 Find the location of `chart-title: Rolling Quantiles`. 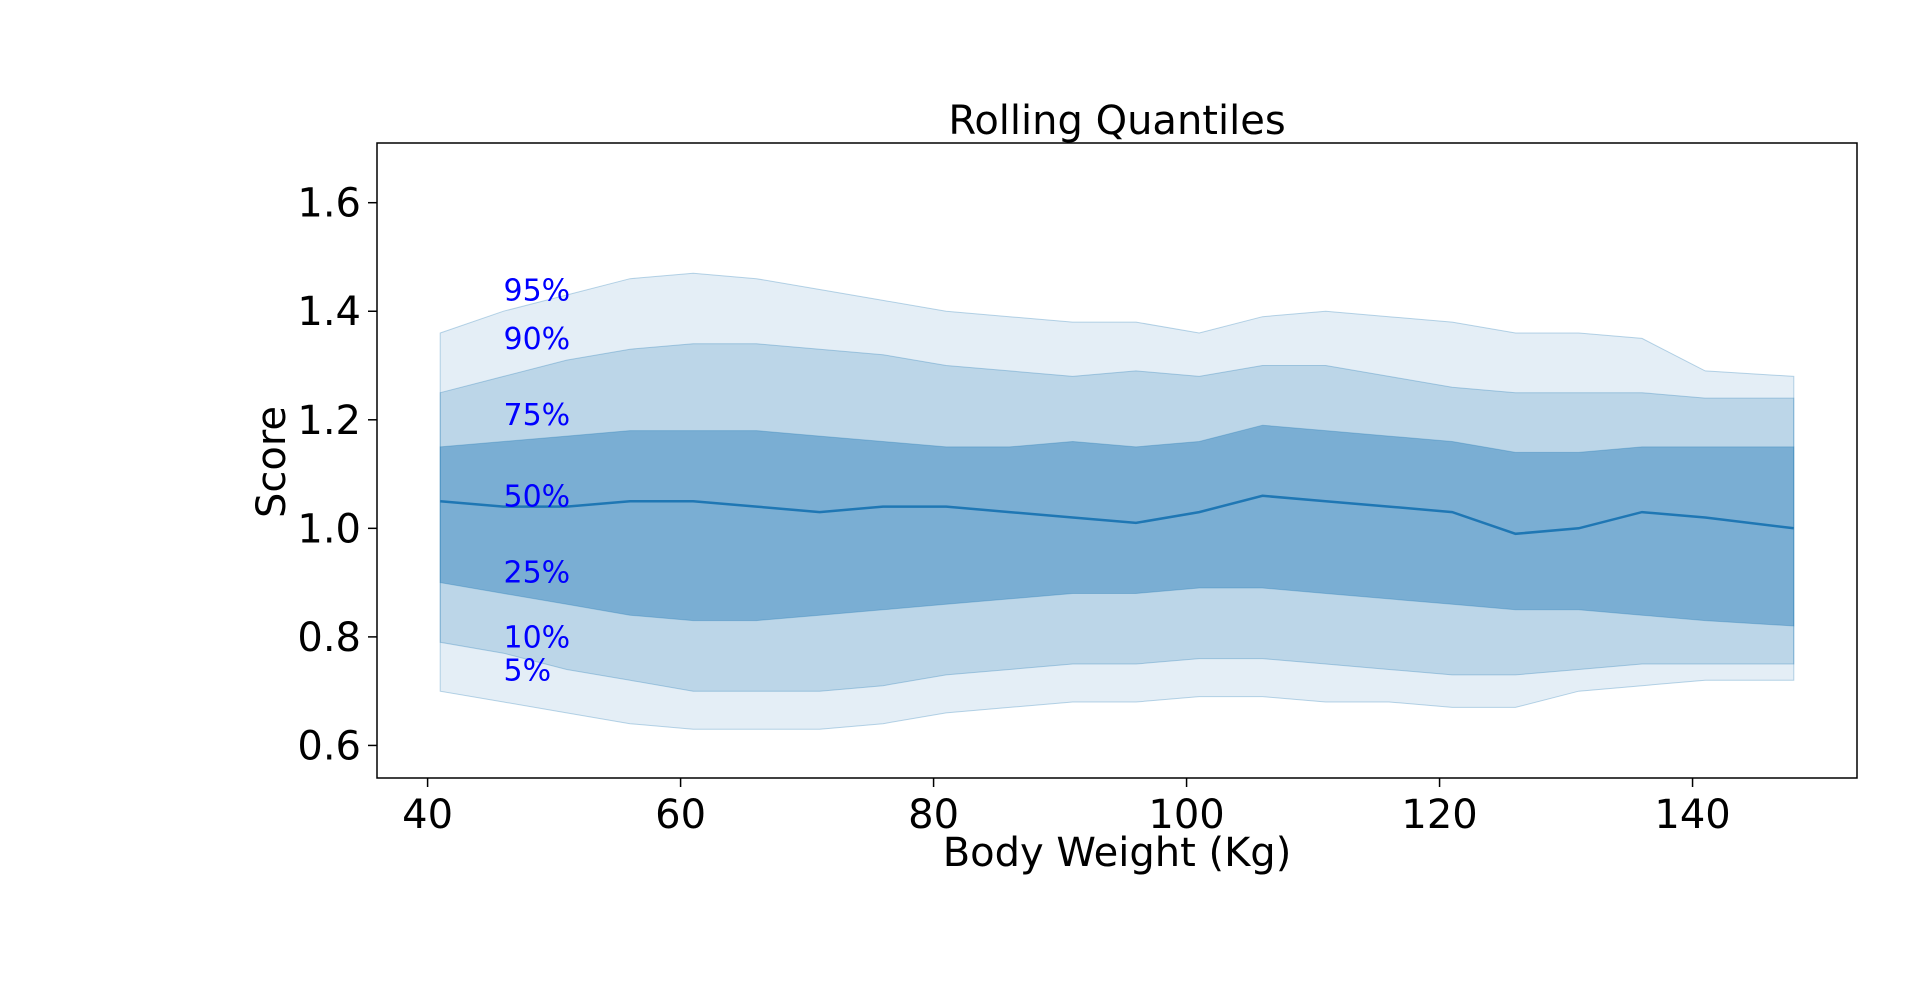

chart-title: Rolling Quantiles is located at coordinates (1116, 121).